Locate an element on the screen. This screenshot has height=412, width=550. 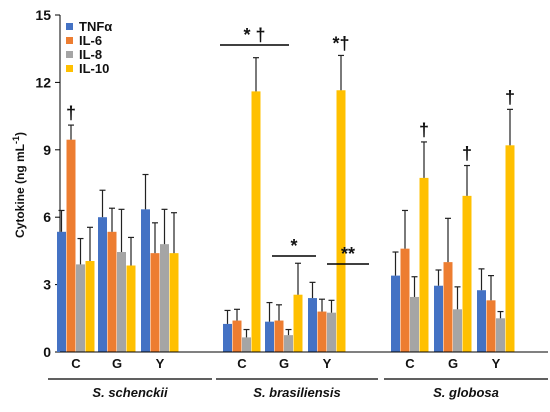
significance-label: ** is located at coordinates (348, 254).